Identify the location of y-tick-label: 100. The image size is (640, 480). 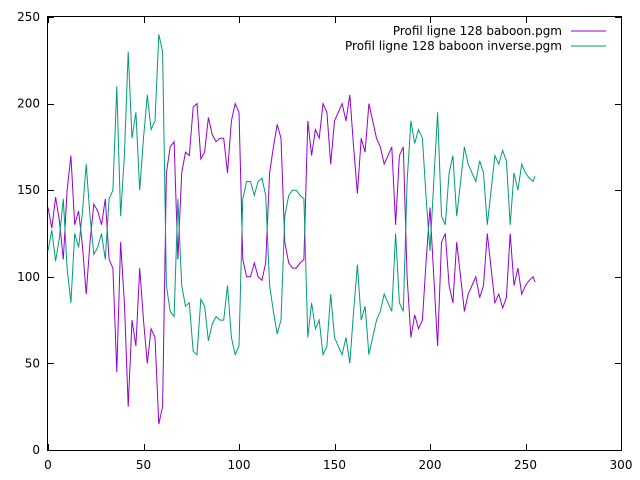
(28, 277).